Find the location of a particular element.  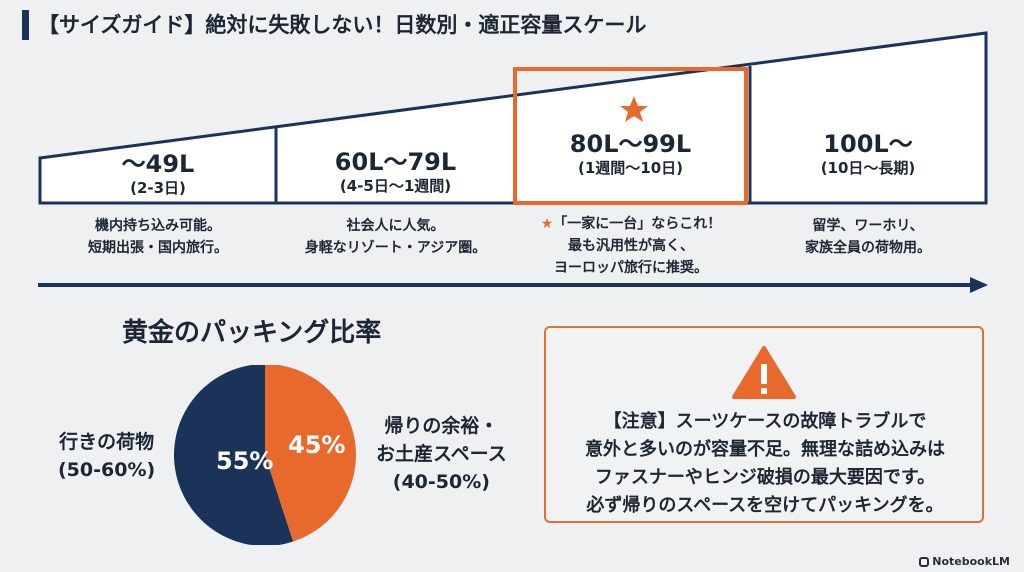

size-capacity: 80L〜99L is located at coordinates (630, 144).